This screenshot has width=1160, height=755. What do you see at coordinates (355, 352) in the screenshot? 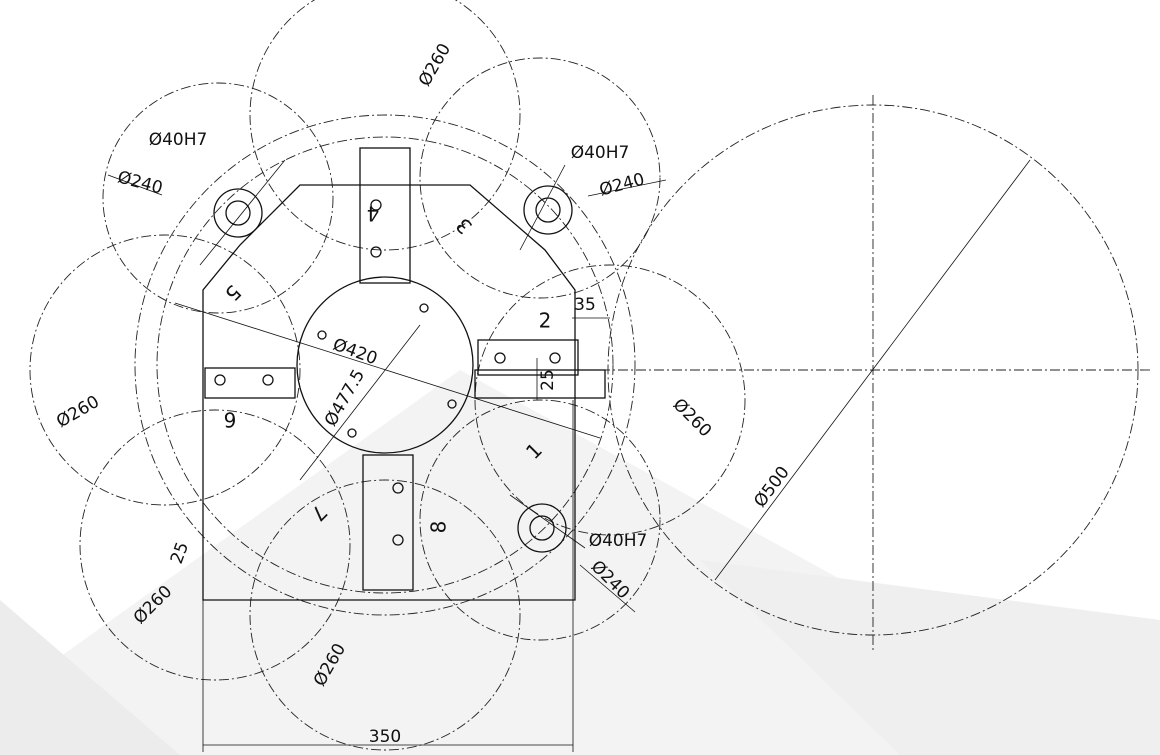
I see `dimension-label: Ø420` at bounding box center [355, 352].